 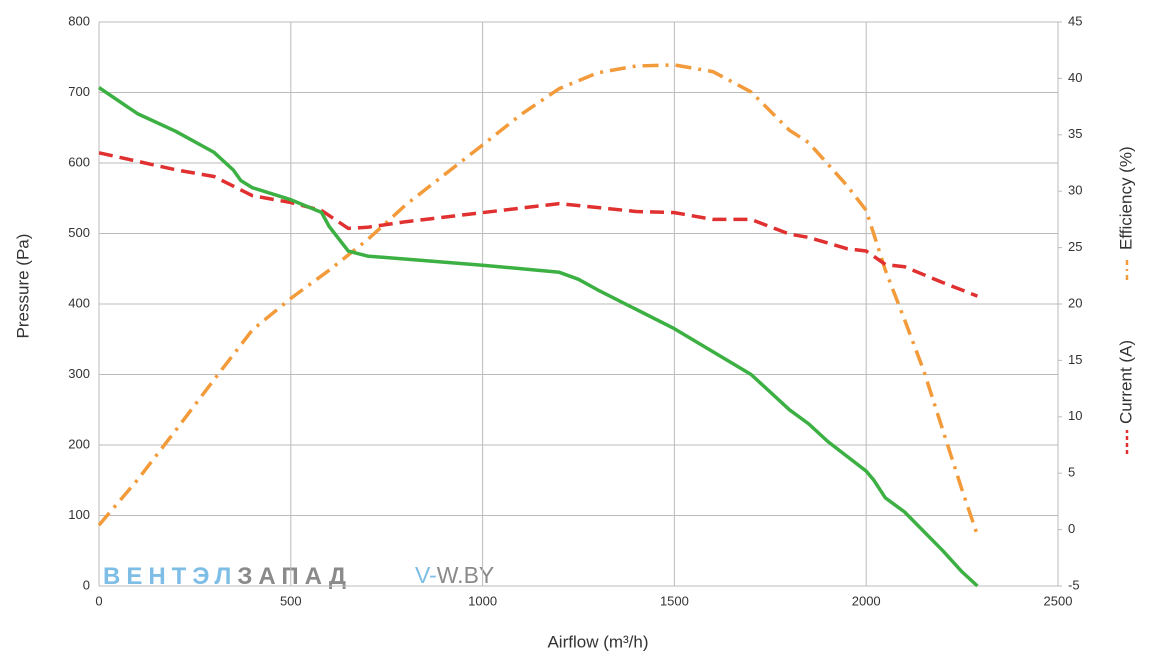 I want to click on watermark-part: W.BY, so click(x=466, y=575).